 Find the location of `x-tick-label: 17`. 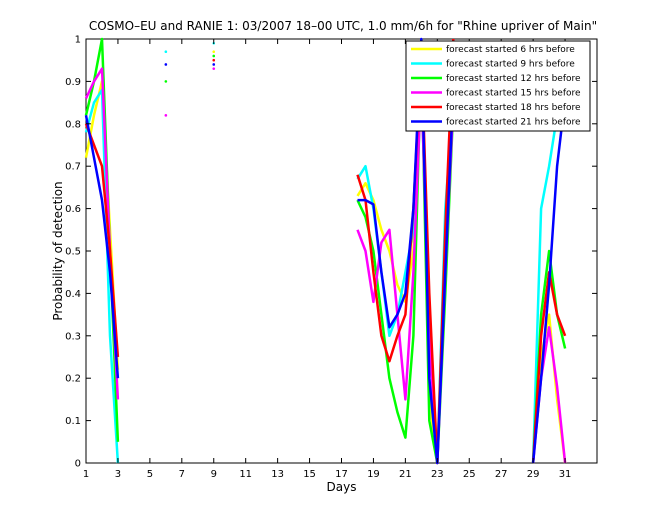

x-tick-label: 17 is located at coordinates (341, 474).